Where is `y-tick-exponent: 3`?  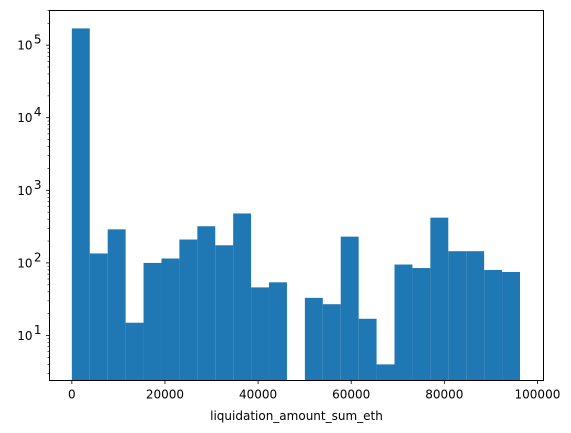 y-tick-exponent: 3 is located at coordinates (38, 185).